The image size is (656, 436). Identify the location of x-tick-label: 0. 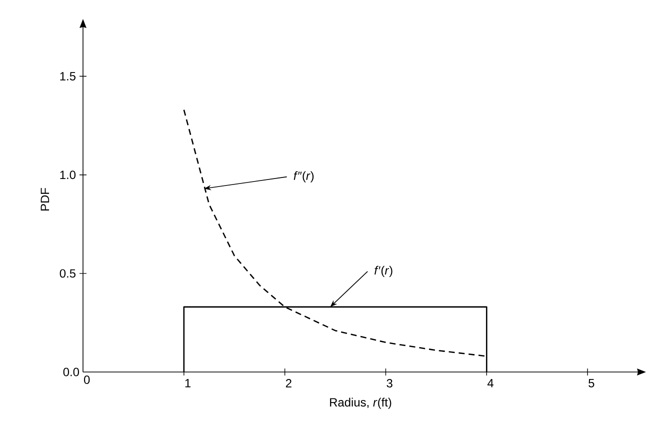
(87, 380).